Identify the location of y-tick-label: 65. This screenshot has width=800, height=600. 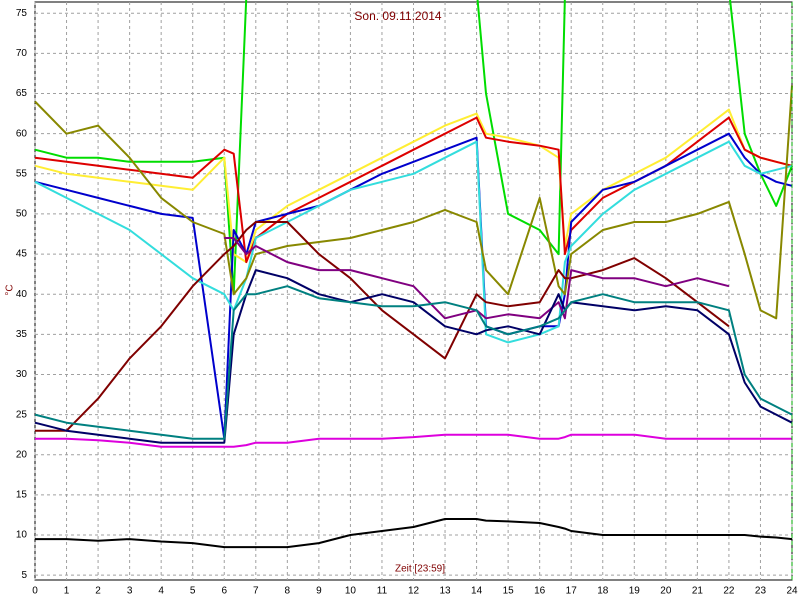
(22, 93).